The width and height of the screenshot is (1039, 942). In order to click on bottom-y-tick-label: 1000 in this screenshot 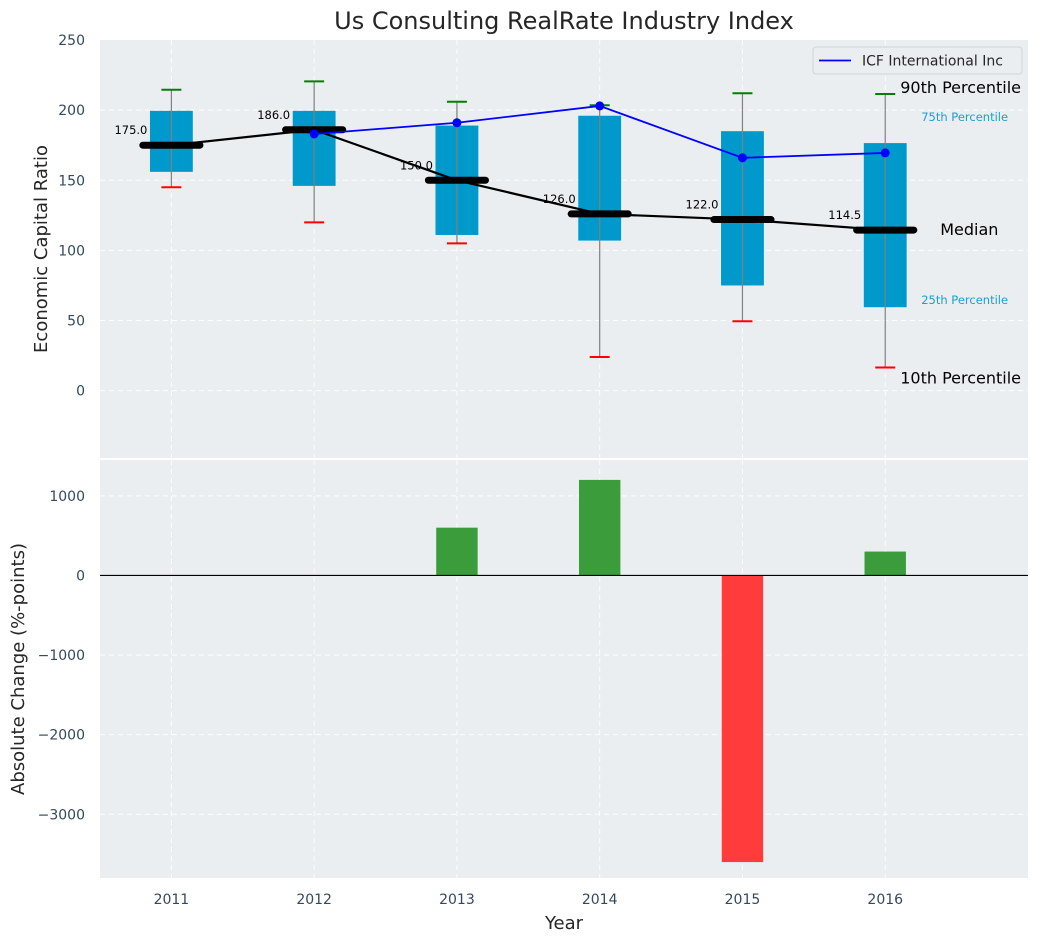, I will do `click(67, 497)`.